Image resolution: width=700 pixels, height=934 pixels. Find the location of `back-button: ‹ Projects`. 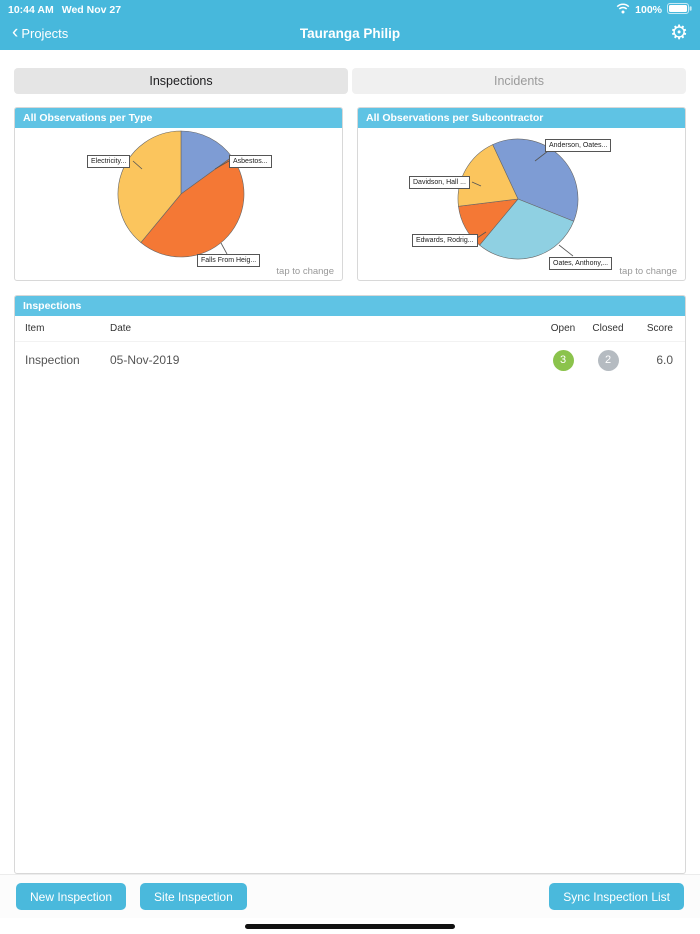

back-button: ‹ Projects is located at coordinates (40, 32).